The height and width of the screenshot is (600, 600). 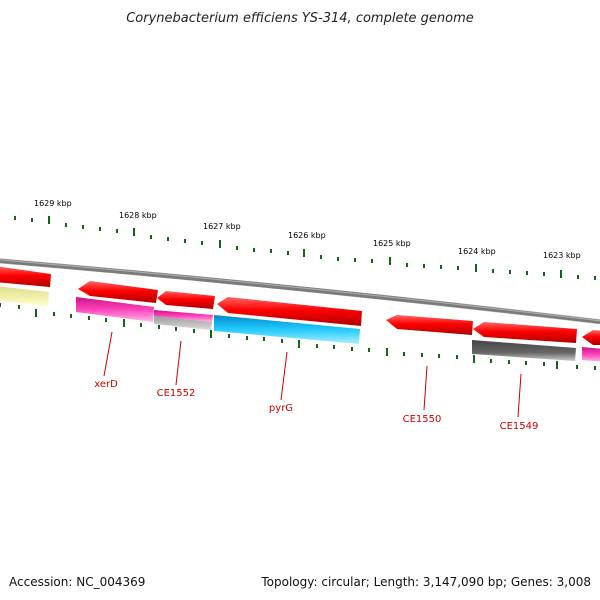 I want to click on feature-bar-yellow, so click(x=24, y=296).